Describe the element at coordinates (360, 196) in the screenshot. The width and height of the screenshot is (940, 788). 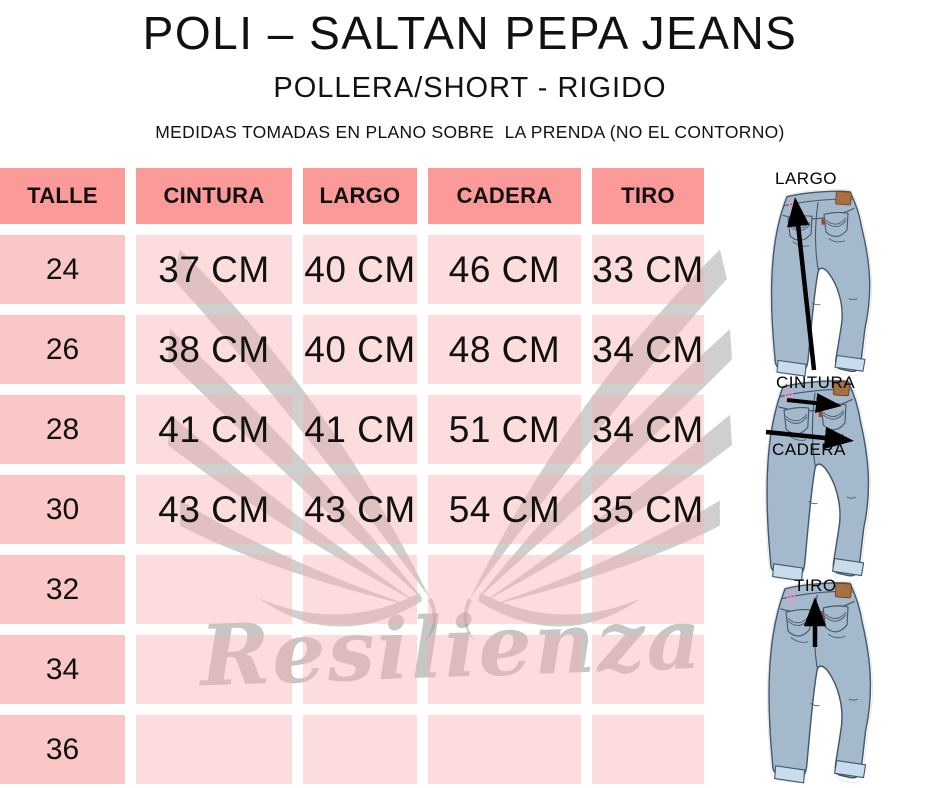
I see `column-header-largo: LARGO` at that location.